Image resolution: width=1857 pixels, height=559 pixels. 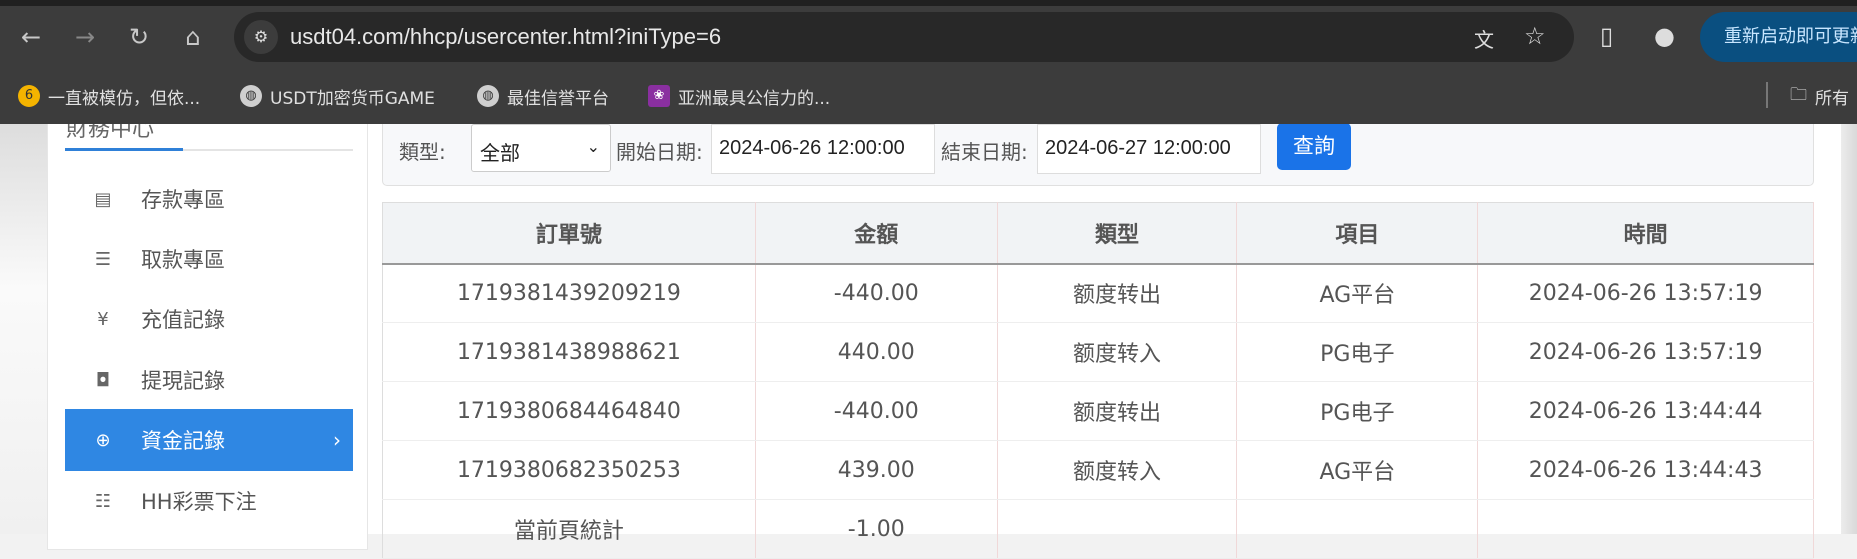 What do you see at coordinates (569, 411) in the screenshot?
I see `cell-order-no: 1719380684464840` at bounding box center [569, 411].